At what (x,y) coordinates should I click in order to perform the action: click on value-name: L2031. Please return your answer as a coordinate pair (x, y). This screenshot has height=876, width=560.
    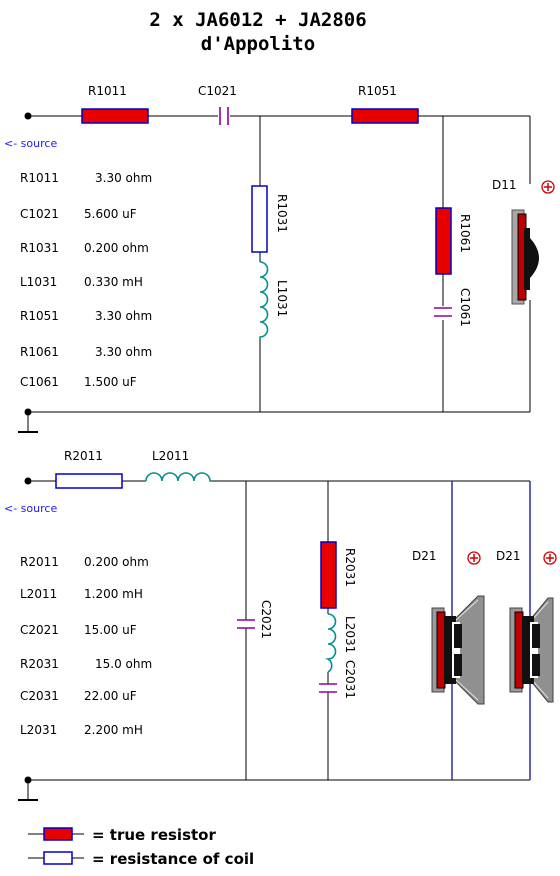
    Looking at the image, I should click on (38, 730).